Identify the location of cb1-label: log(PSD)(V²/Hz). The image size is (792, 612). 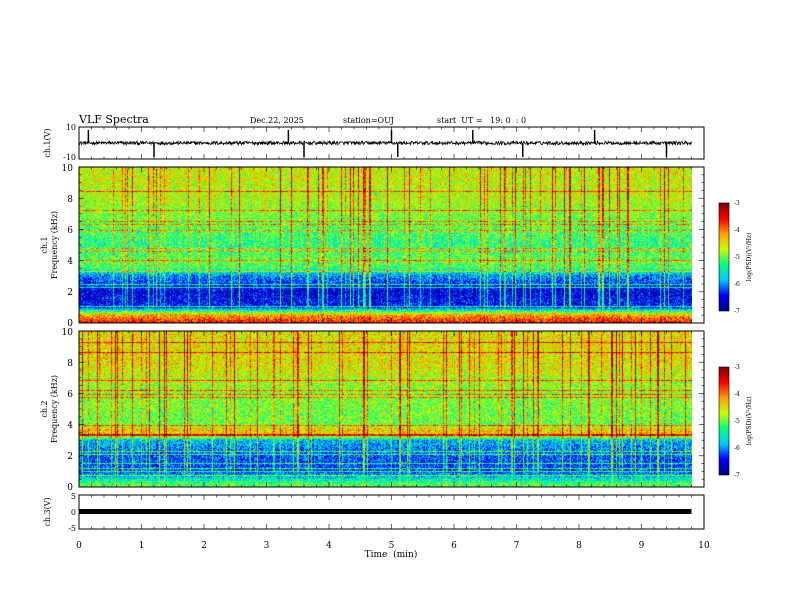
(749, 257).